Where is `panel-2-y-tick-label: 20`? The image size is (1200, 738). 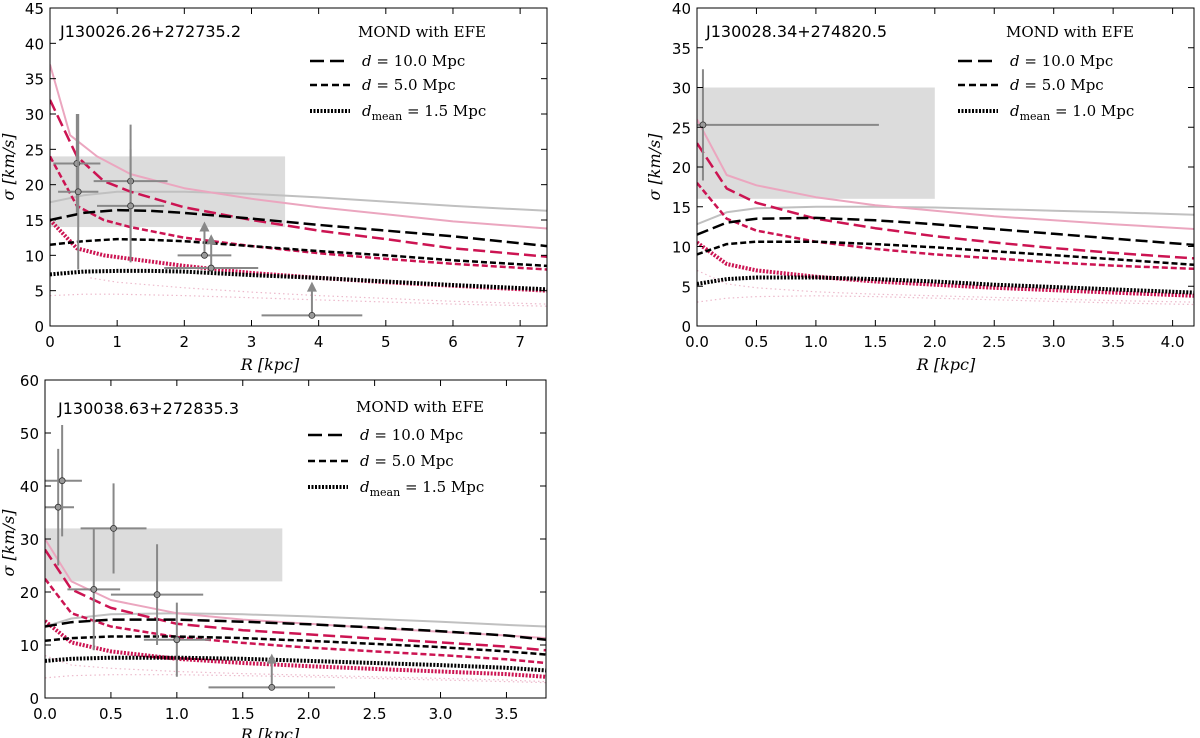 panel-2-y-tick-label: 20 is located at coordinates (681, 168).